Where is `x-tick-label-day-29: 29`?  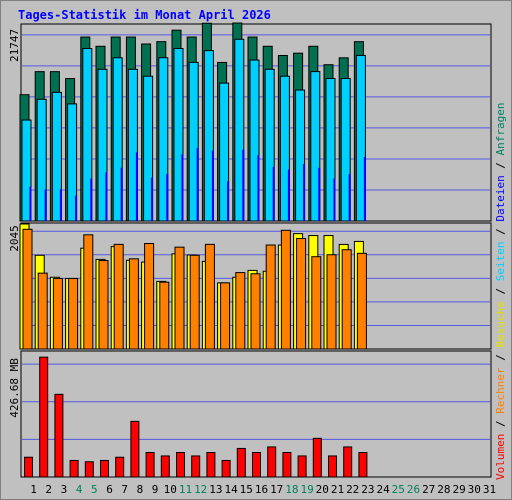 x-tick-label-day-29: 29 is located at coordinates (458, 489).